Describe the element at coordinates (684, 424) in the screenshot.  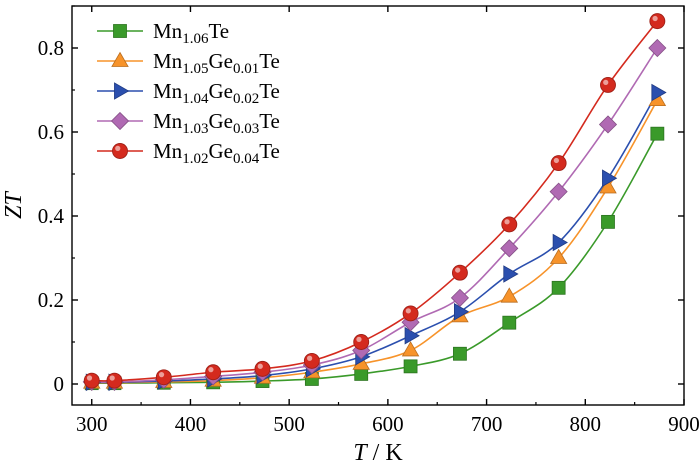
I see `x-tick-label: 900` at that location.